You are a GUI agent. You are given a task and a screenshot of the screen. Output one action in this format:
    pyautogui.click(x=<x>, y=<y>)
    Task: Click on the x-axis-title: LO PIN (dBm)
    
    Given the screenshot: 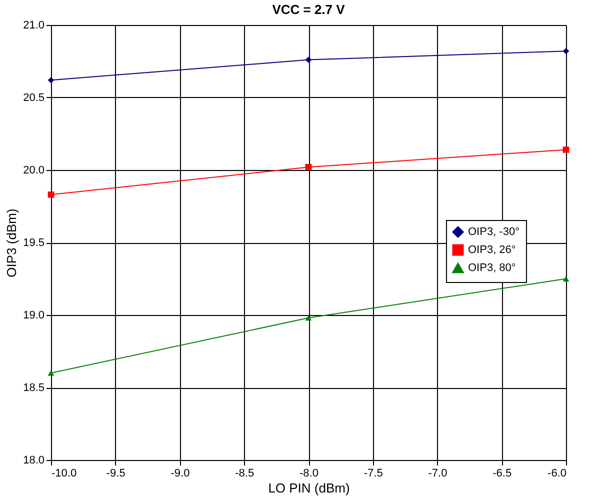 What is the action you would take?
    pyautogui.click(x=309, y=488)
    